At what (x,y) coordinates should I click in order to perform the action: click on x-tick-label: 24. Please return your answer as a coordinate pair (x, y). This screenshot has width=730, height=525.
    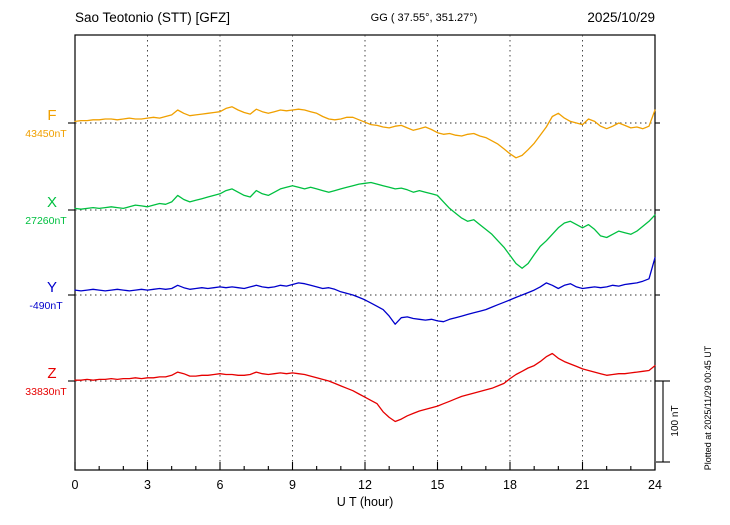
    Looking at the image, I should click on (655, 485).